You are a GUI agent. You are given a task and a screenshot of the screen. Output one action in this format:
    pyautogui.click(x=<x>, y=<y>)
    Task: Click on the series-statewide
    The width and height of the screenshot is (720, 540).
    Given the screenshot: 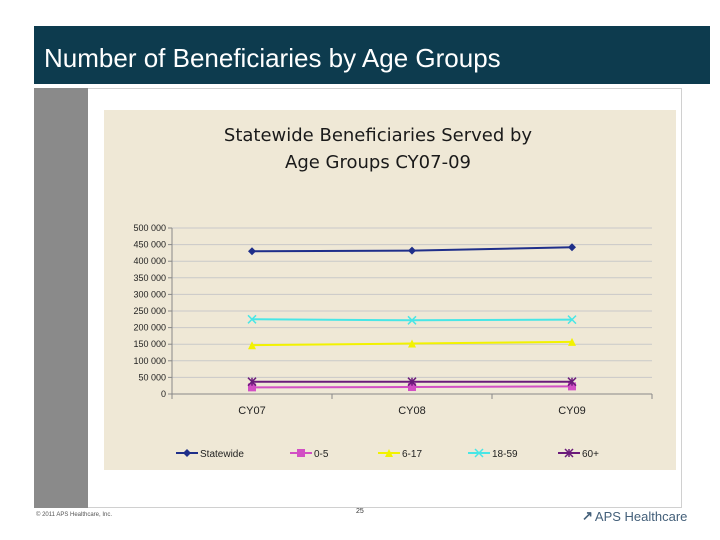 What is the action you would take?
    pyautogui.click(x=412, y=249)
    